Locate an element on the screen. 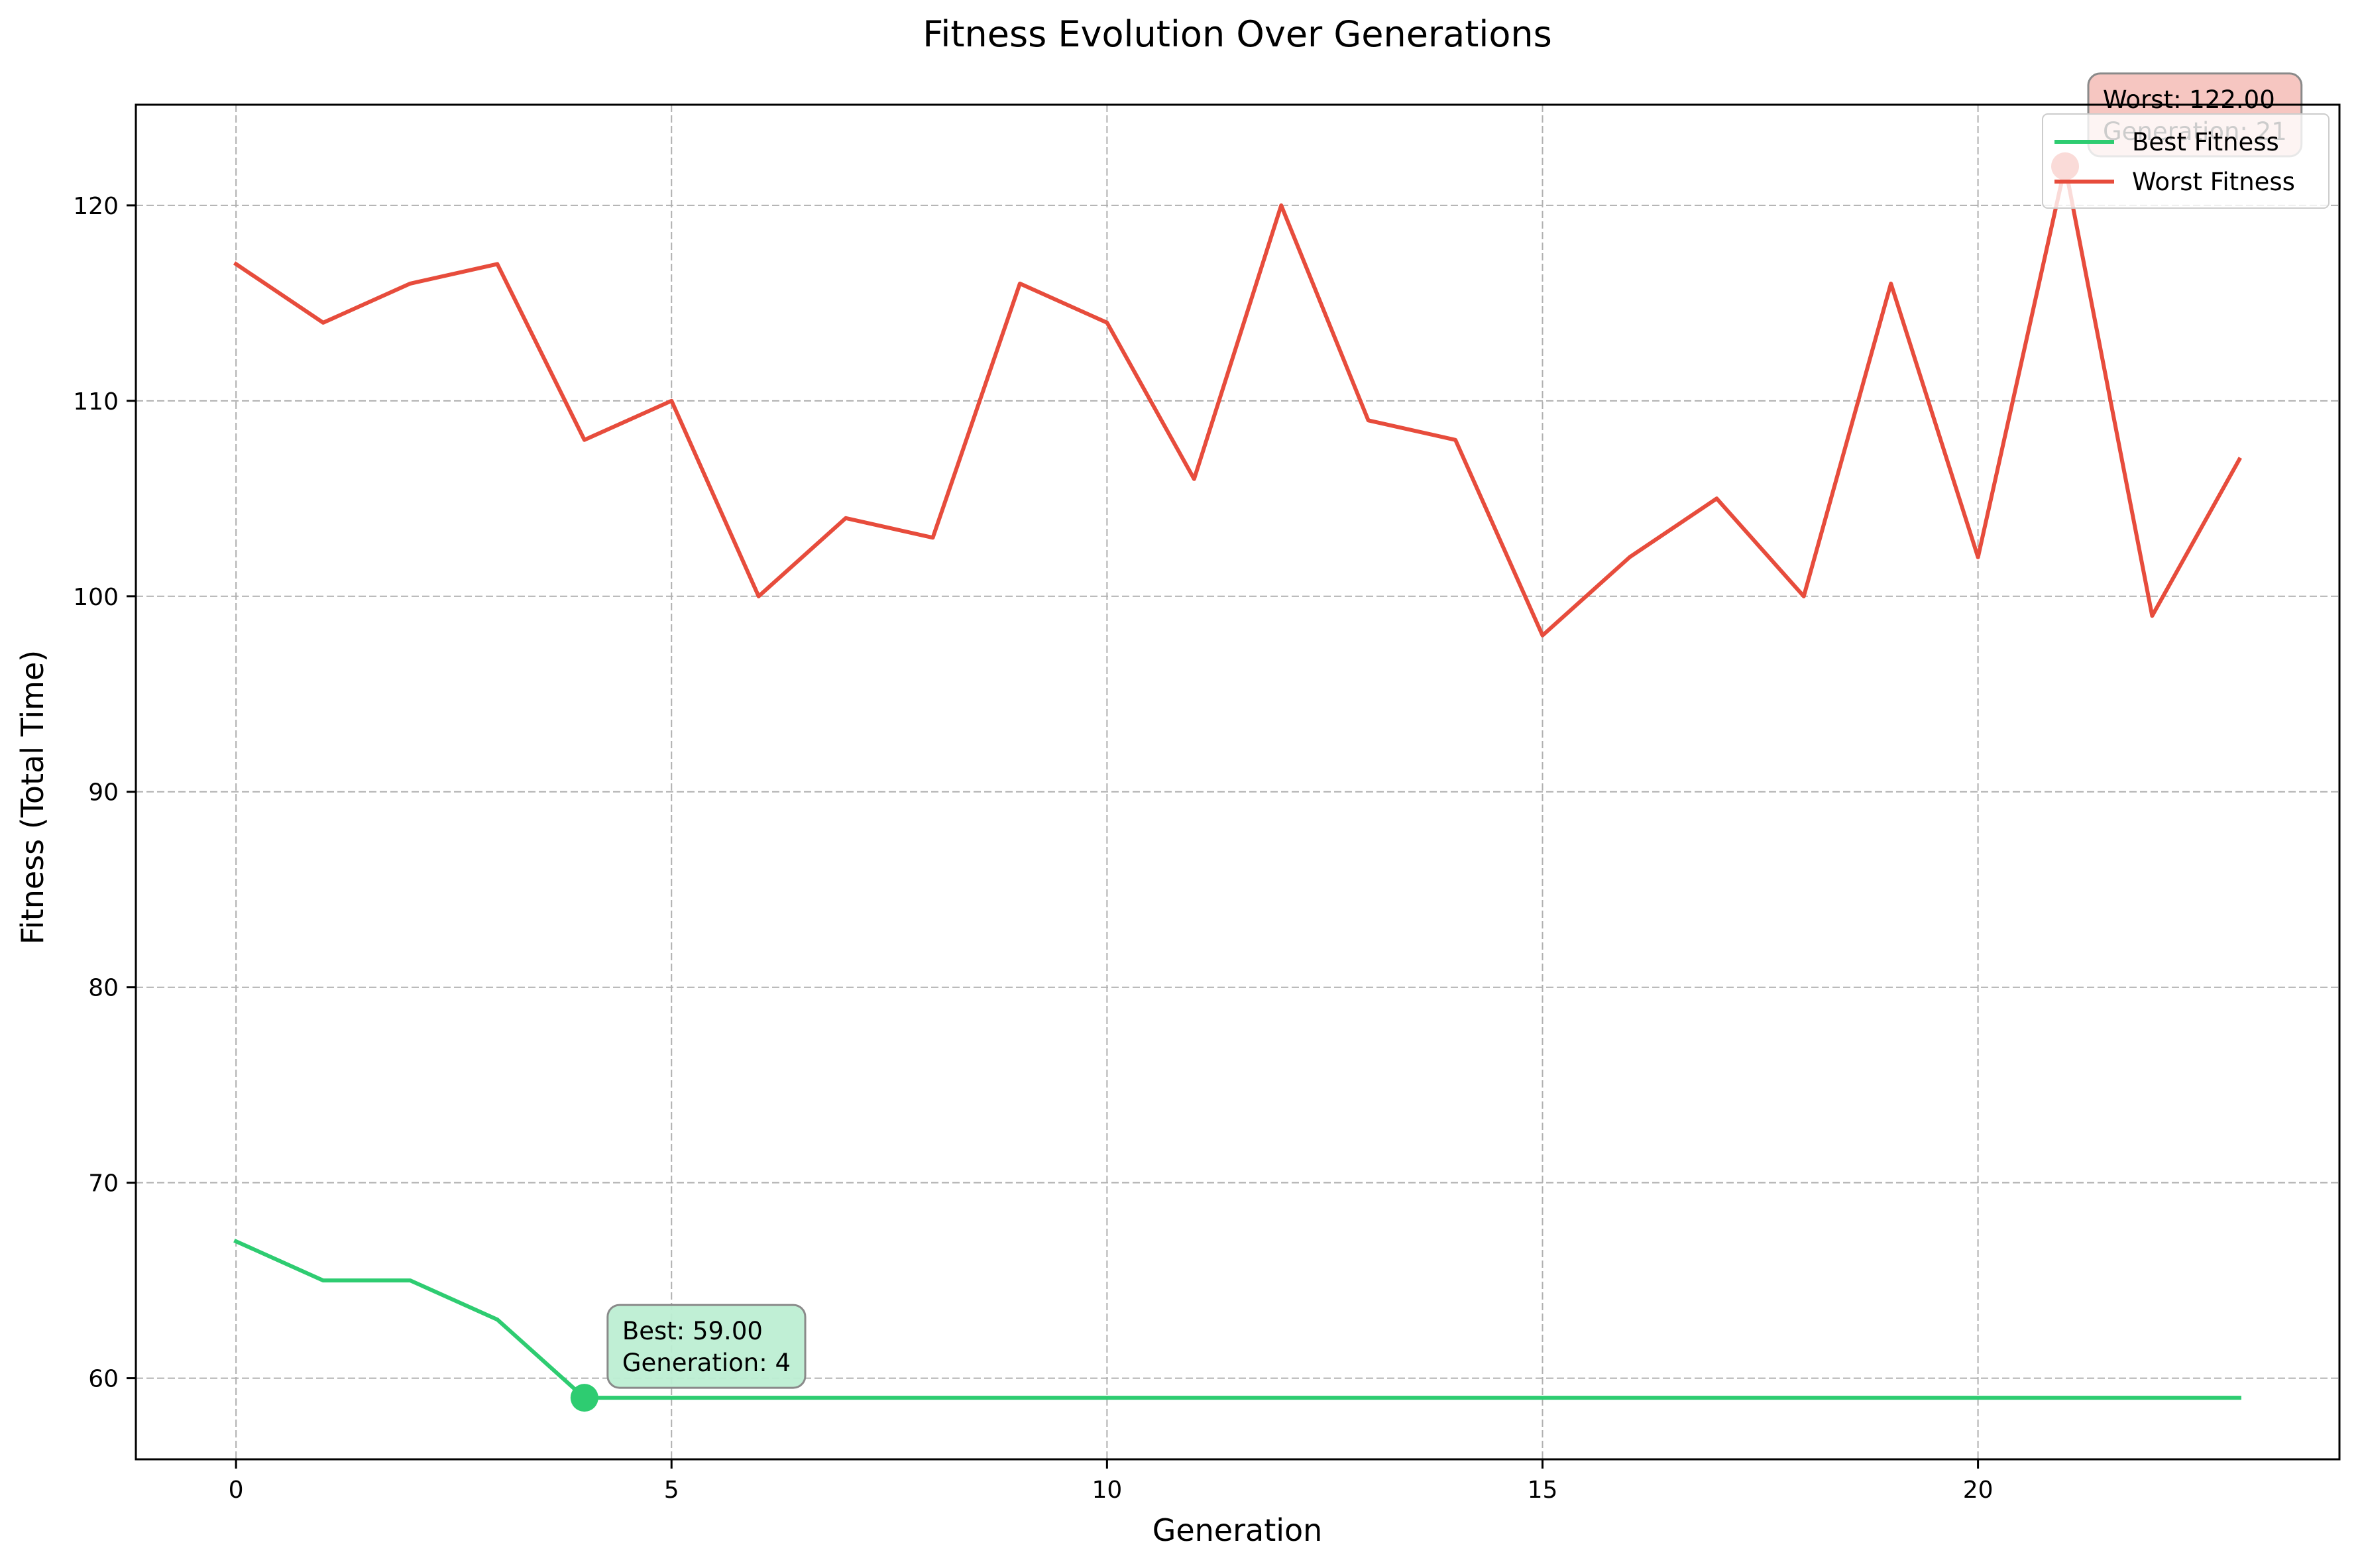 This screenshot has height=1568, width=2360. legend: Best Fitness Worst Fitness is located at coordinates (2186, 161).